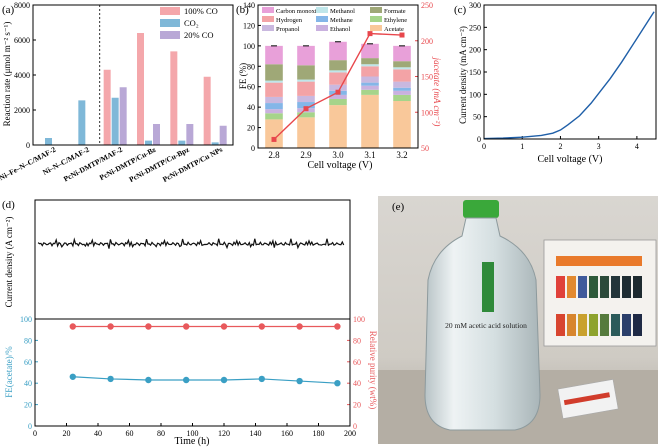 Image resolution: width=660 pixels, height=447 pixels. What do you see at coordinates (427, 112) in the screenshot?
I see `b-y2tick-label: 100` at bounding box center [427, 112].